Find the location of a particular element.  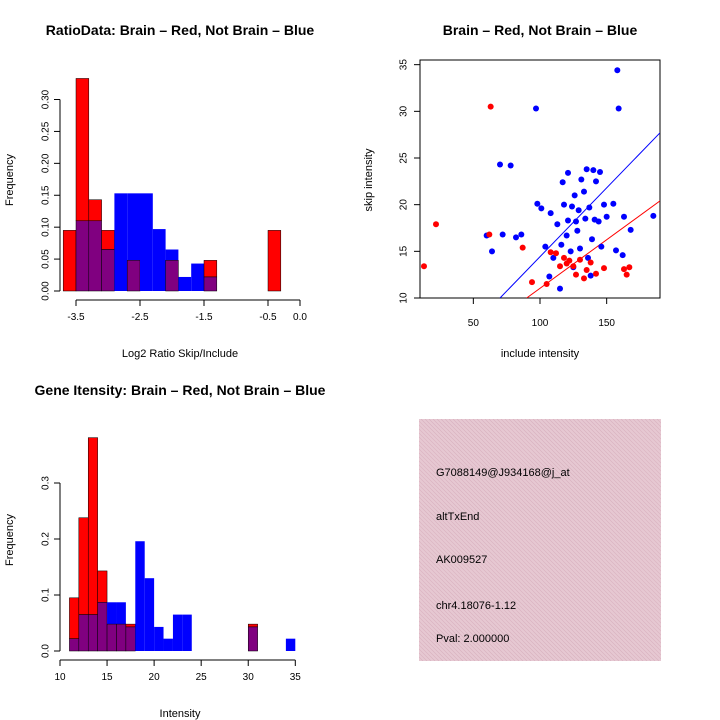

y-tick-label: 0.1 is located at coordinates (46, 595).